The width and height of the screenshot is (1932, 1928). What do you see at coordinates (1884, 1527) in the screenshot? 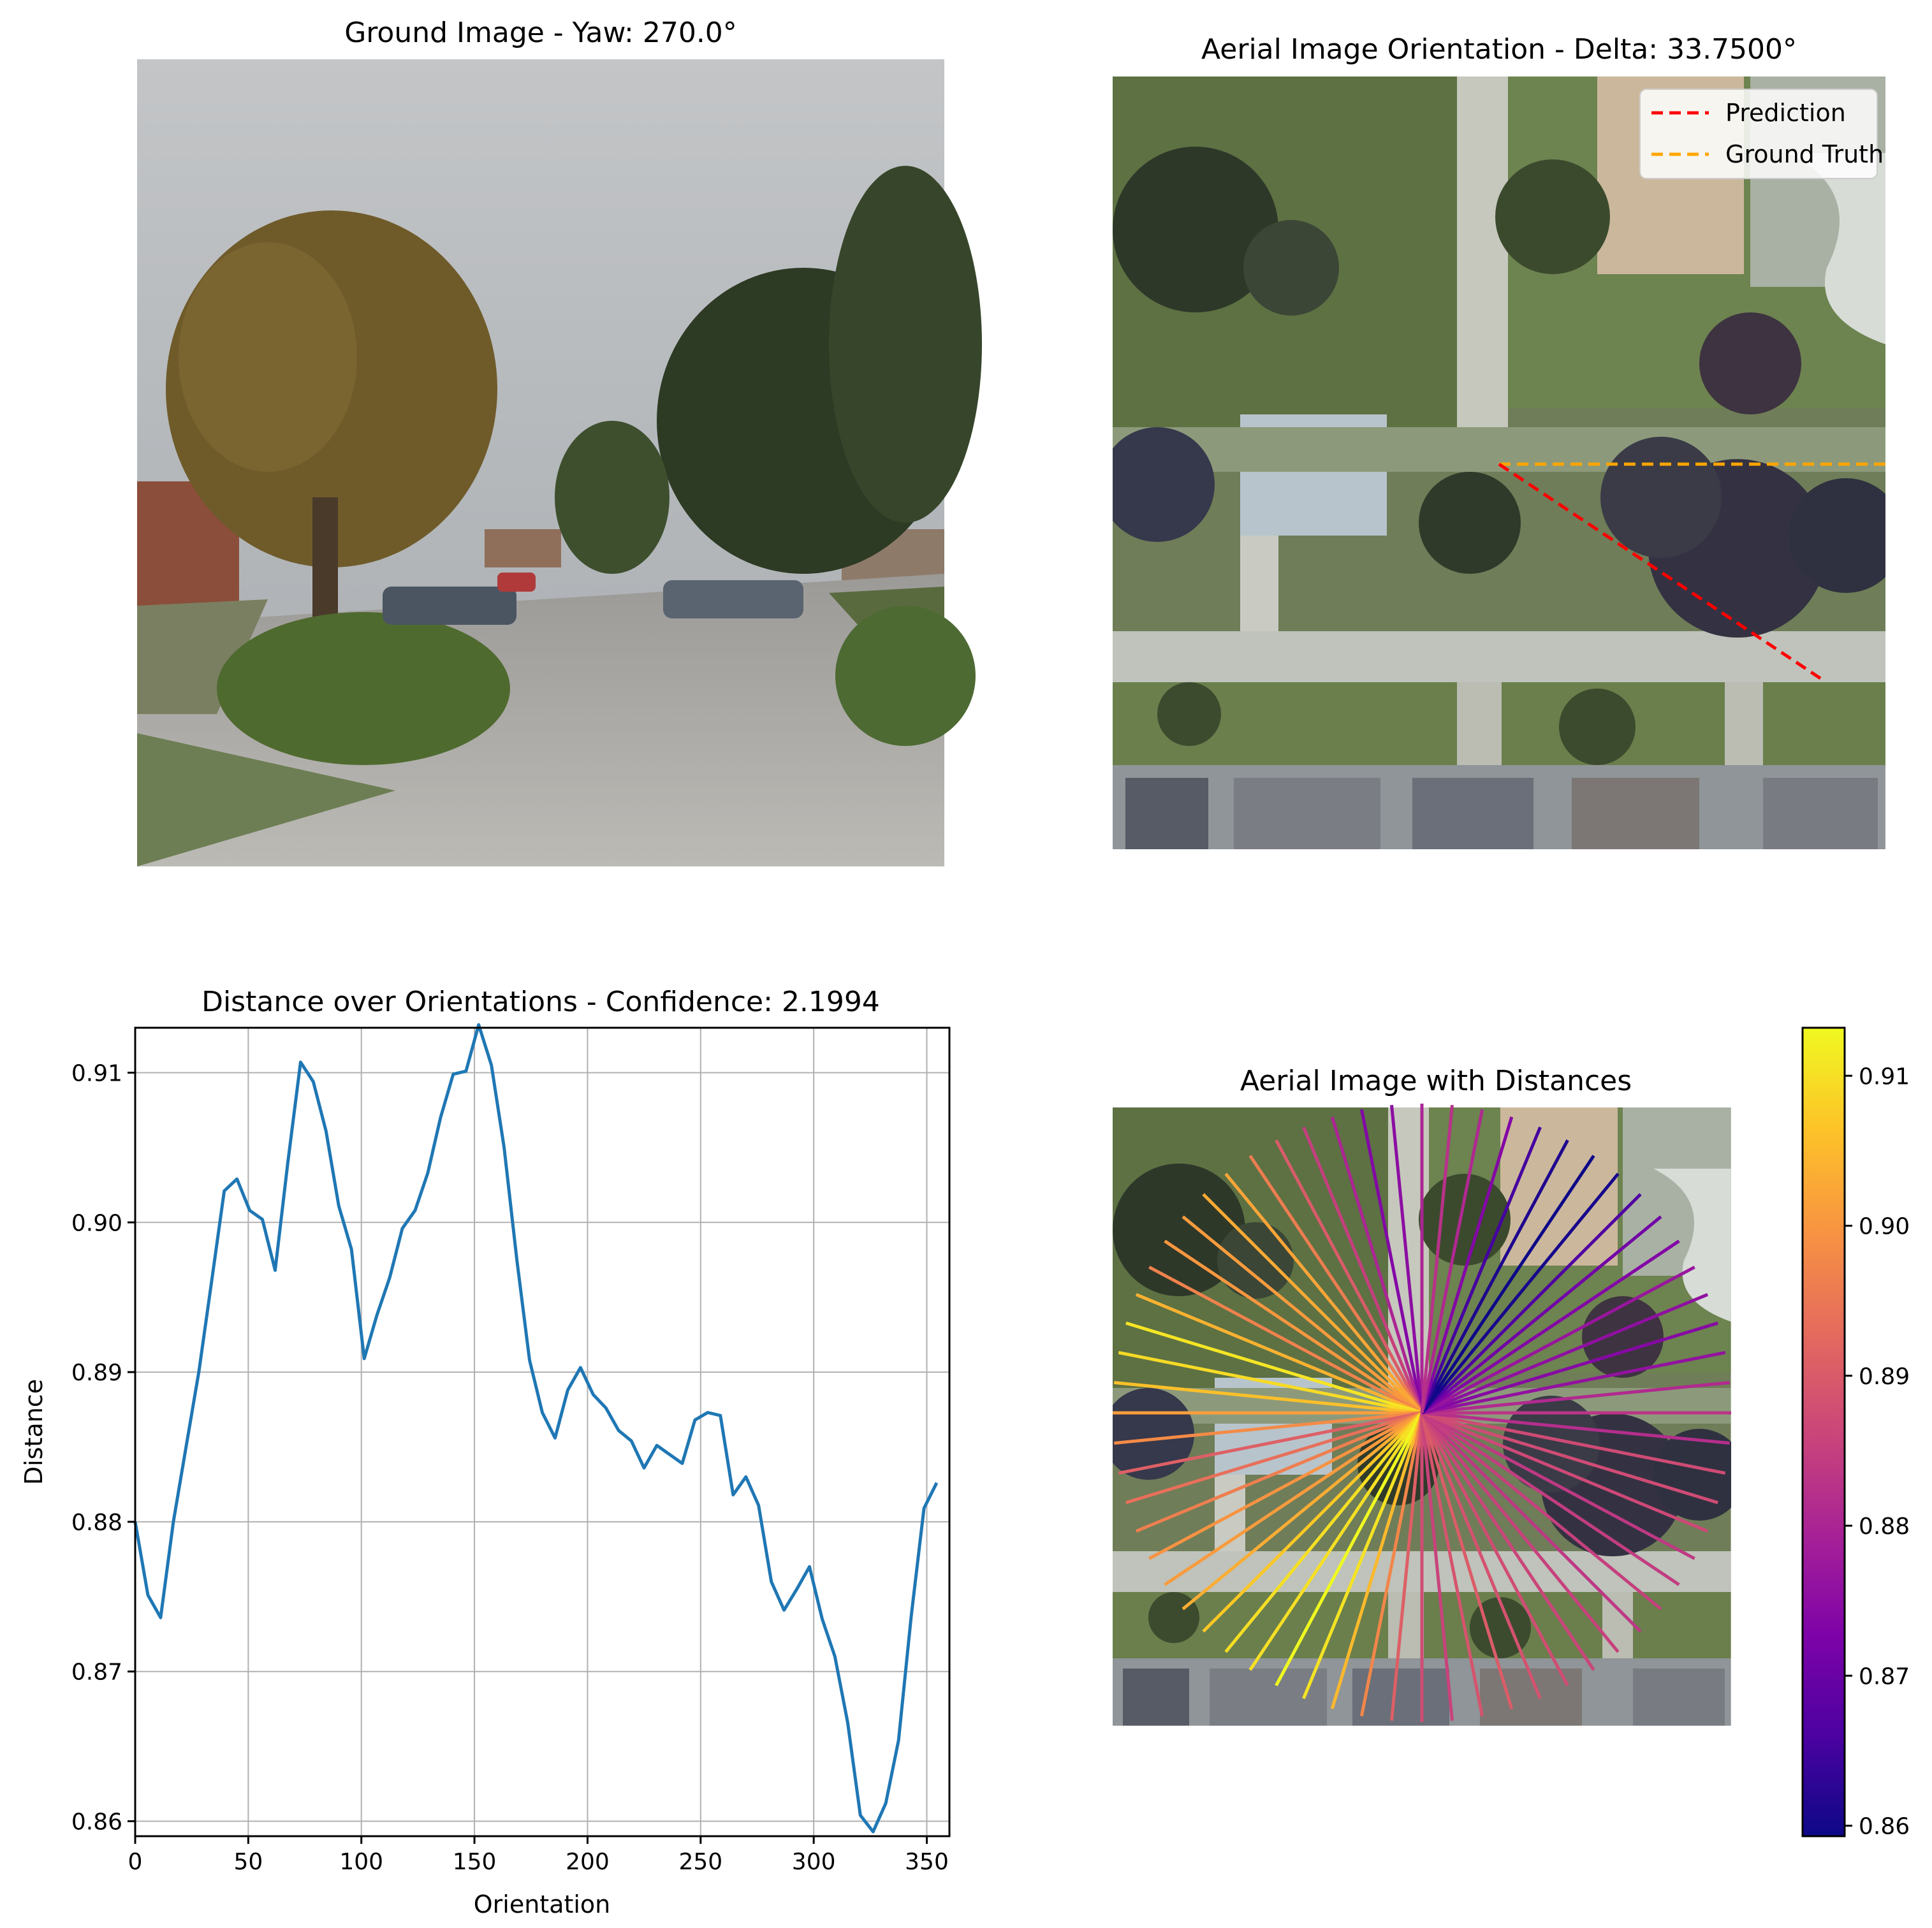
I see `colorbar-tick-label: 0.88` at bounding box center [1884, 1527].